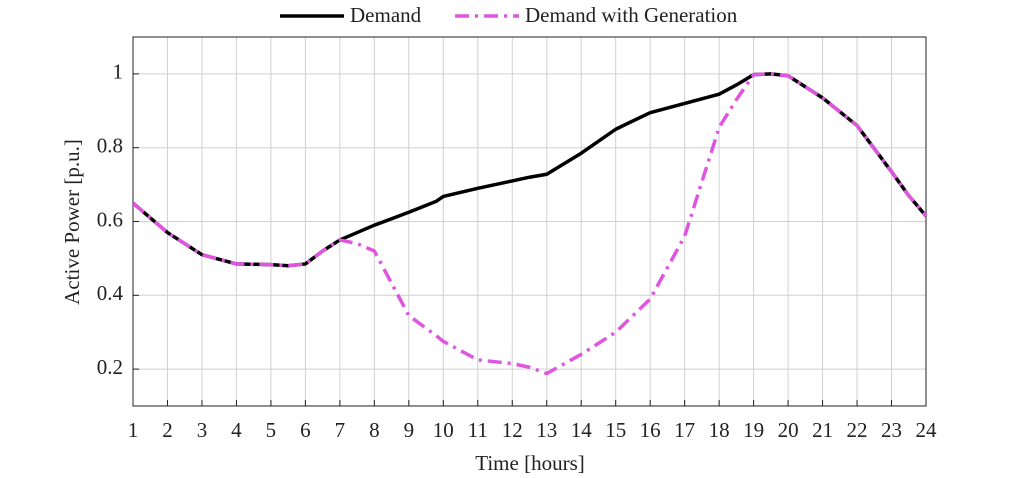 The image size is (1024, 478). I want to click on x-tick-label: 10, so click(443, 430).